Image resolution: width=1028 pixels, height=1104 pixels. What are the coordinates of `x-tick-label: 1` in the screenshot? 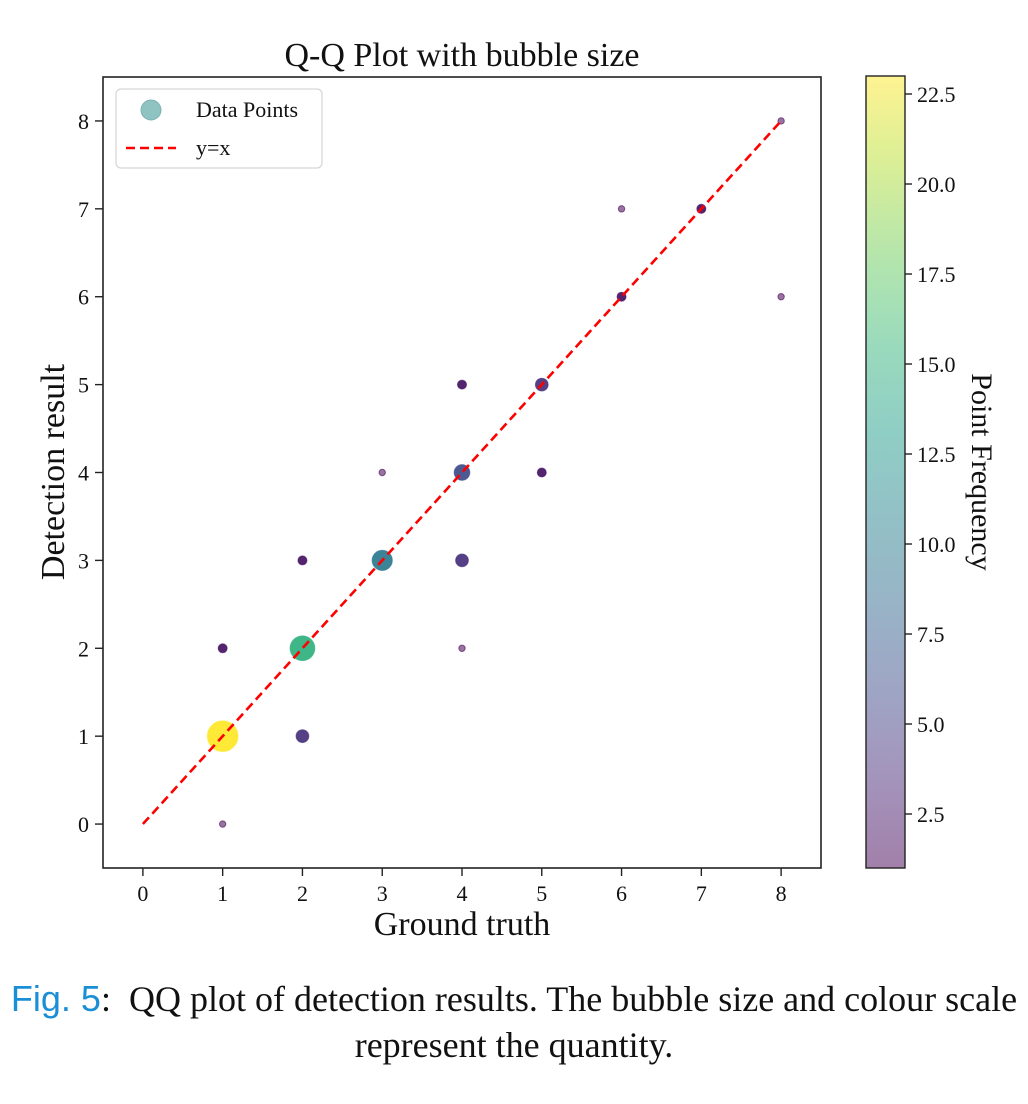 It's located at (222, 893).